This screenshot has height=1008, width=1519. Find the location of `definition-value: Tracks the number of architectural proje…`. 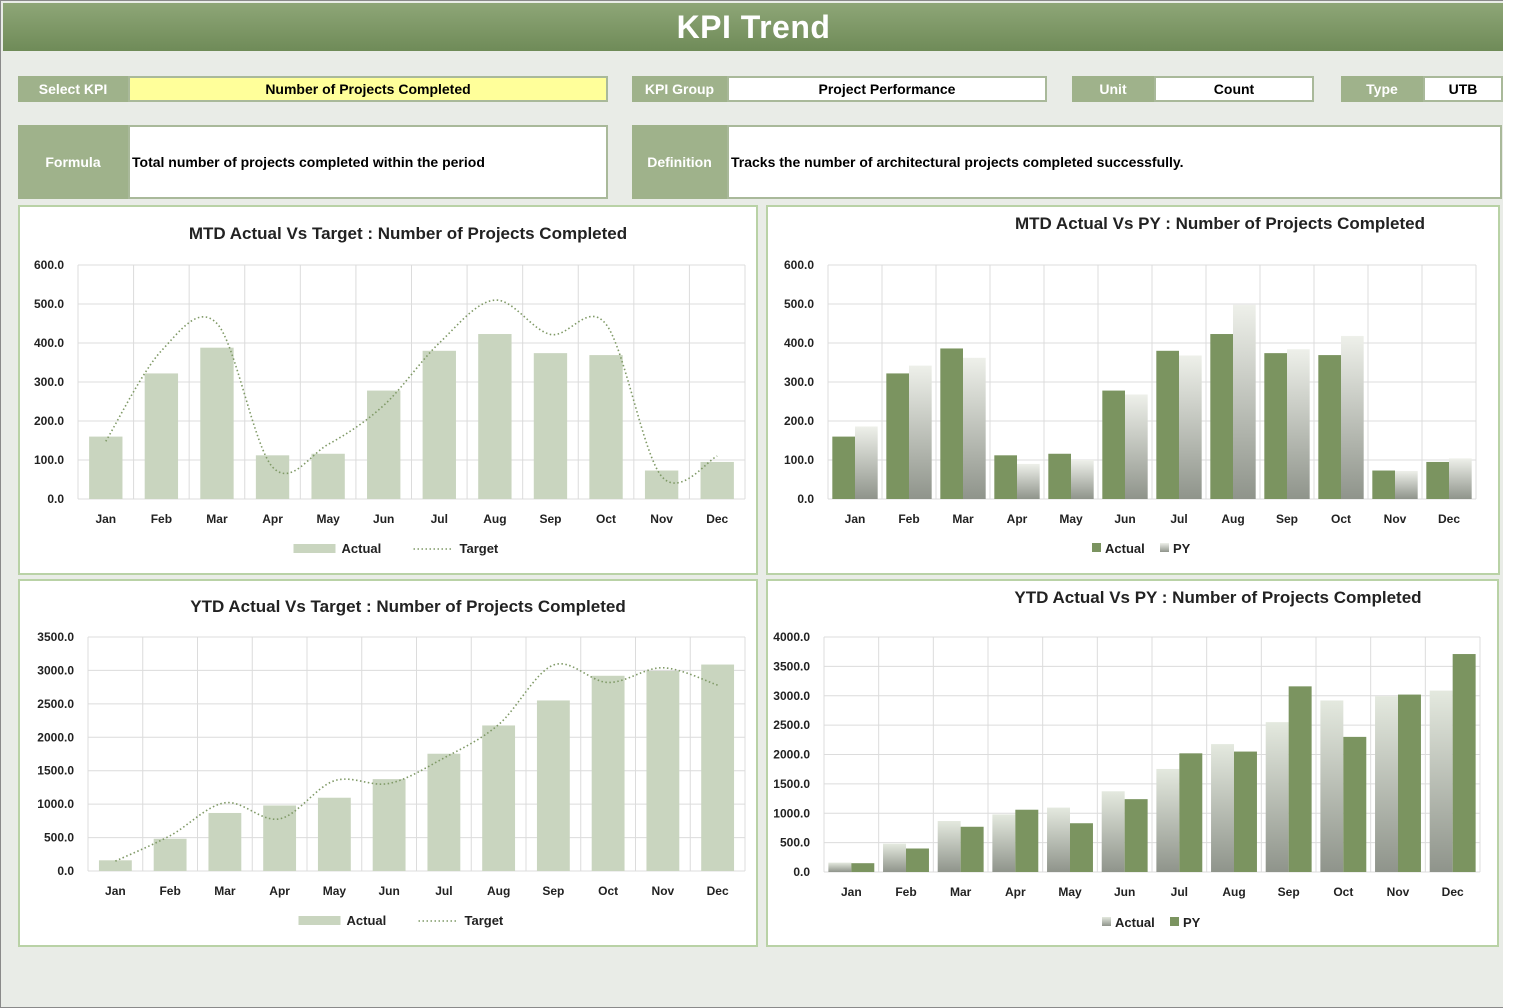

definition-value: Tracks the number of architectural proje… is located at coordinates (1114, 162).